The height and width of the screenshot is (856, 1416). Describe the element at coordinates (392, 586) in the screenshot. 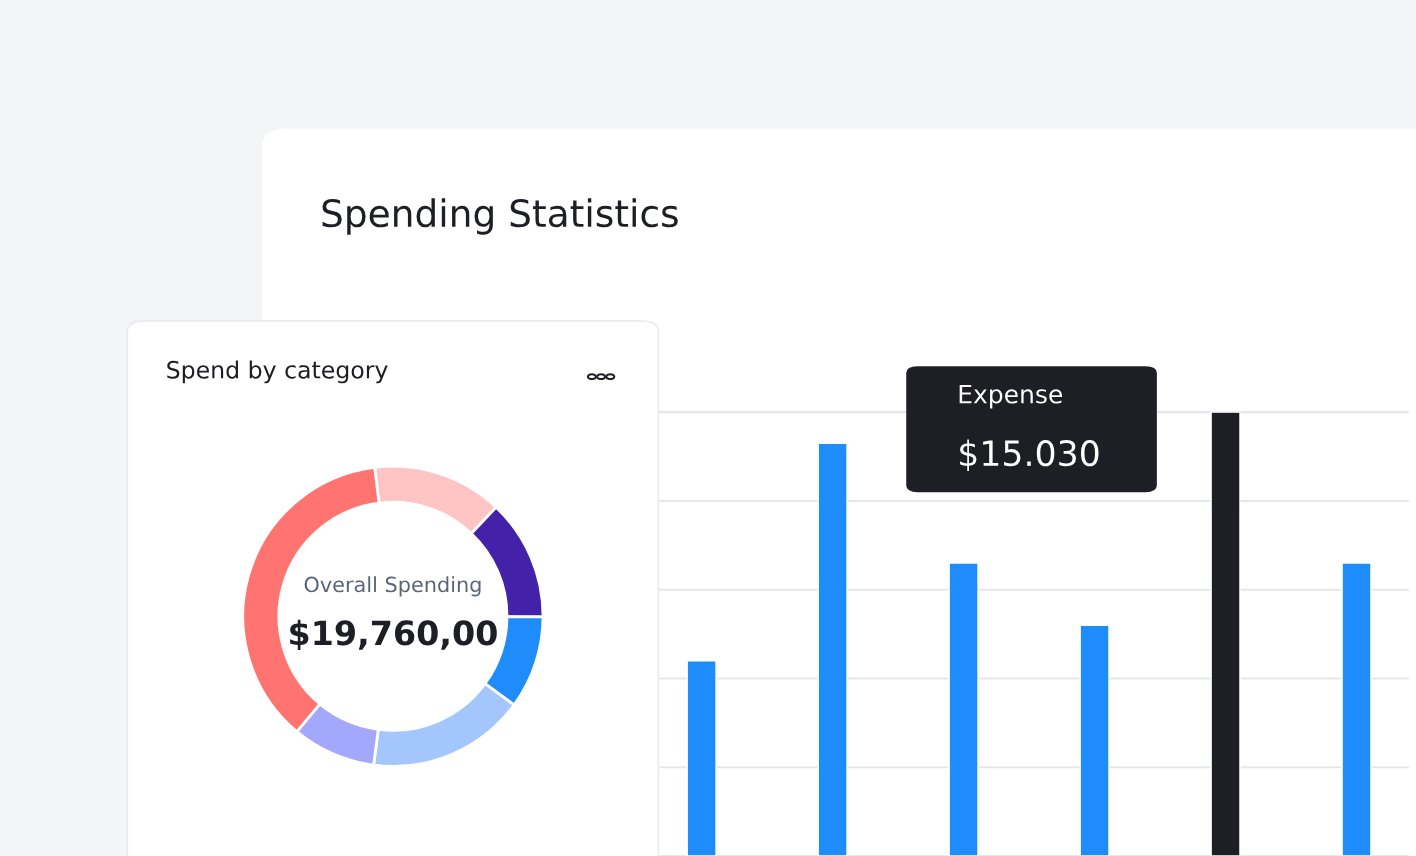

I see `text: Overall Spending` at that location.